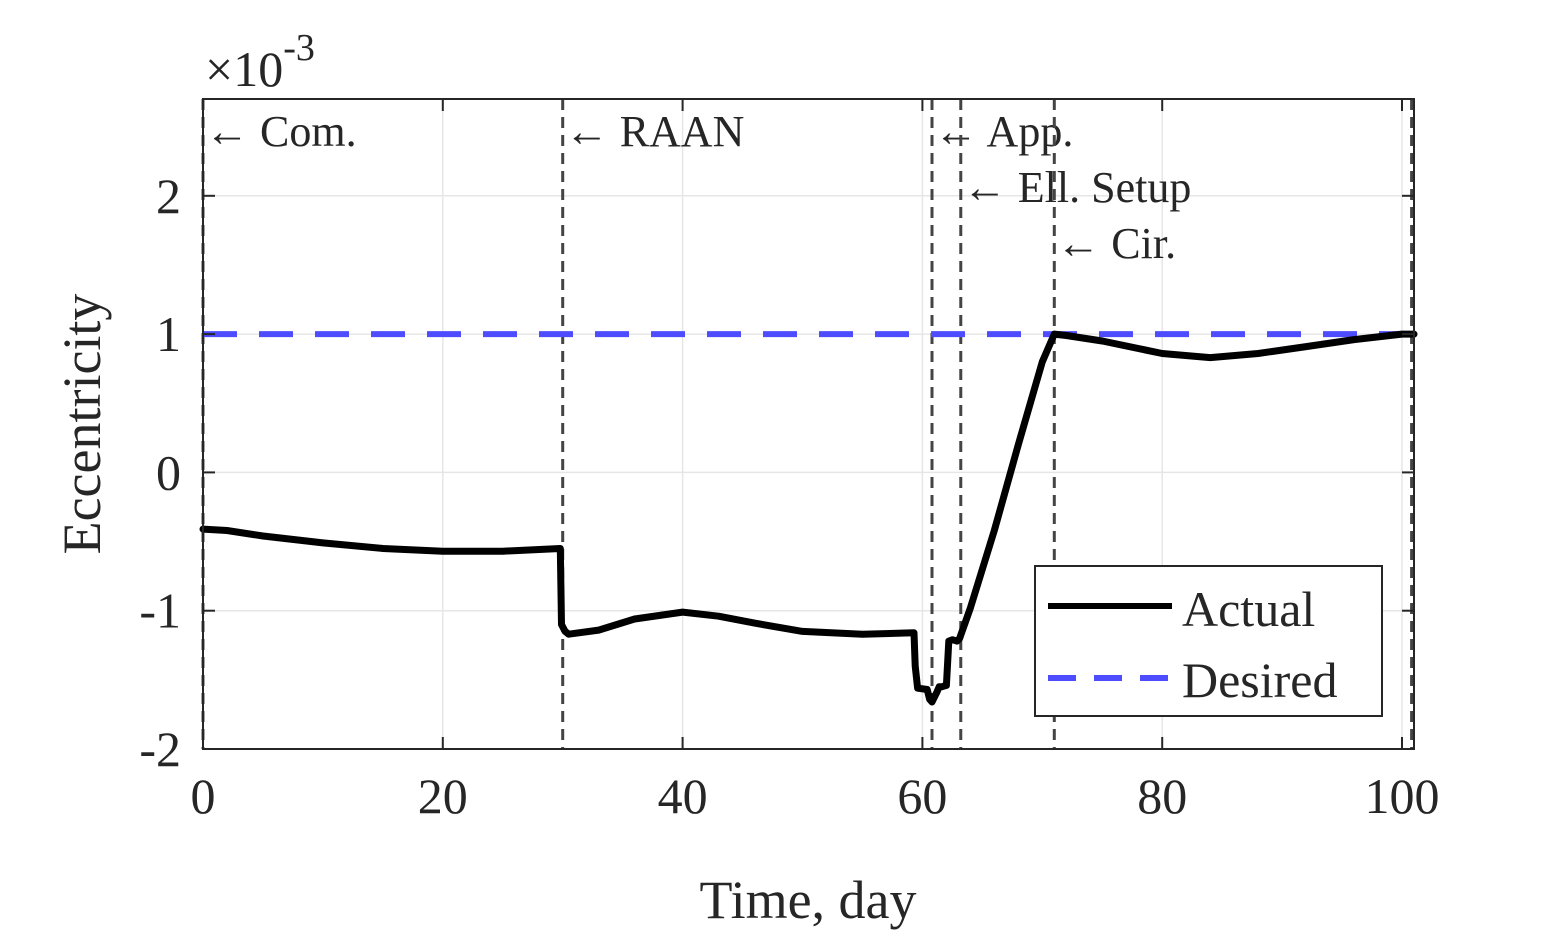 Image resolution: width=1563 pixels, height=938 pixels. I want to click on x-axis-label: Time, day, so click(807, 900).